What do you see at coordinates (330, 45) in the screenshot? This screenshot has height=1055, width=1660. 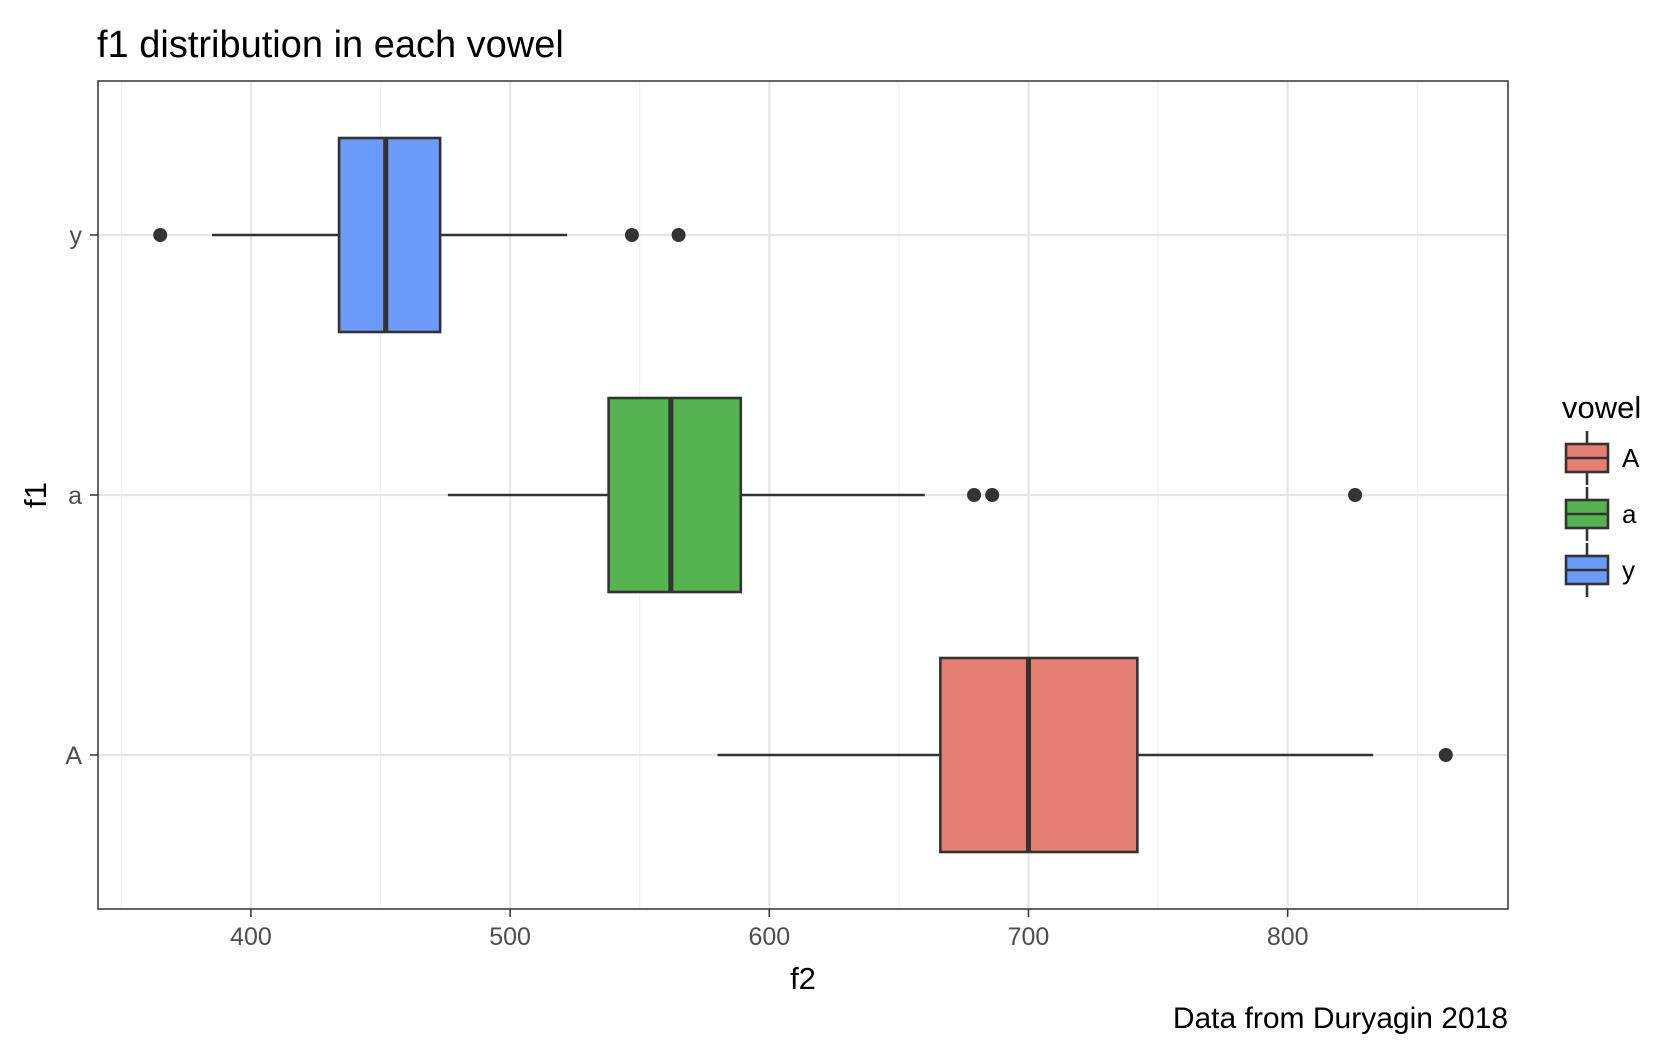 I see `chart-title: f1 distribution in each vowel` at bounding box center [330, 45].